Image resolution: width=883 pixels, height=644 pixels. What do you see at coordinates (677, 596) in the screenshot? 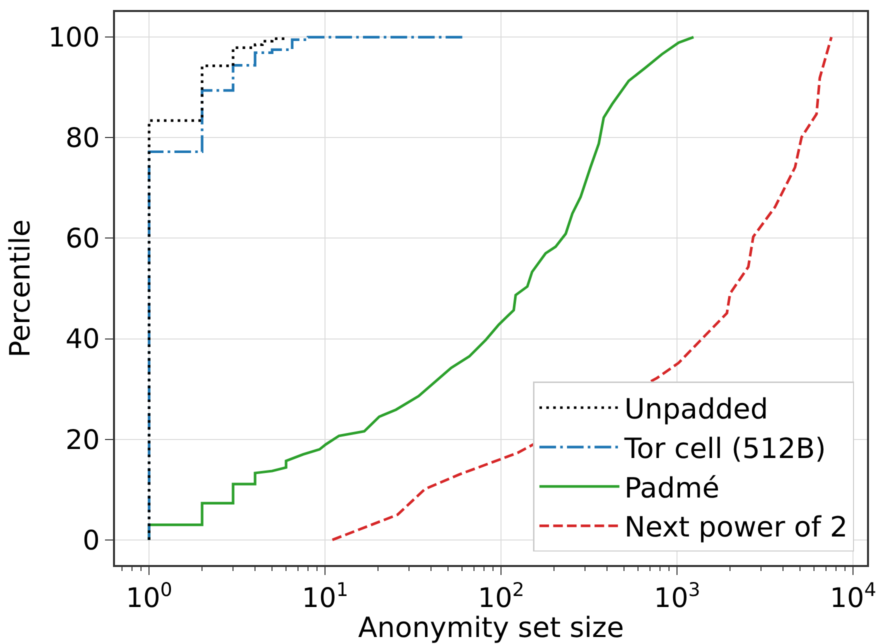
I see `x-tick-label: 10$^{3}$` at bounding box center [677, 596].